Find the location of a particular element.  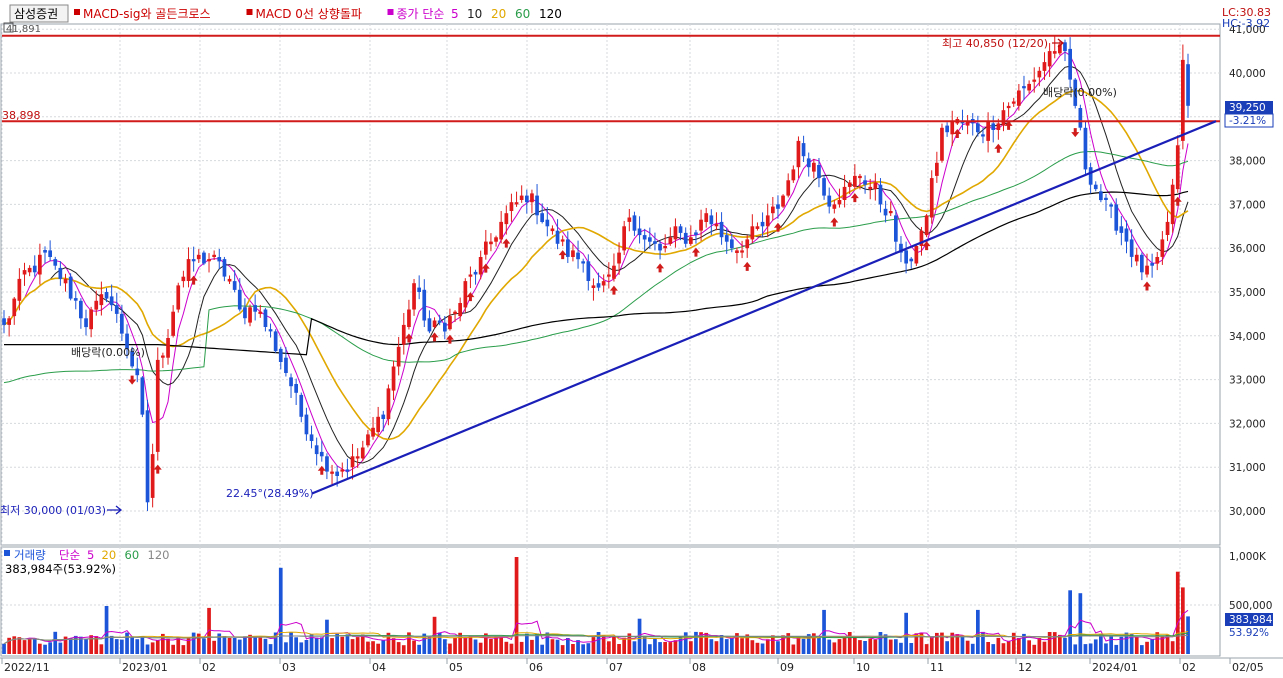

high-arrow-icon is located at coordinates (1058, 43).